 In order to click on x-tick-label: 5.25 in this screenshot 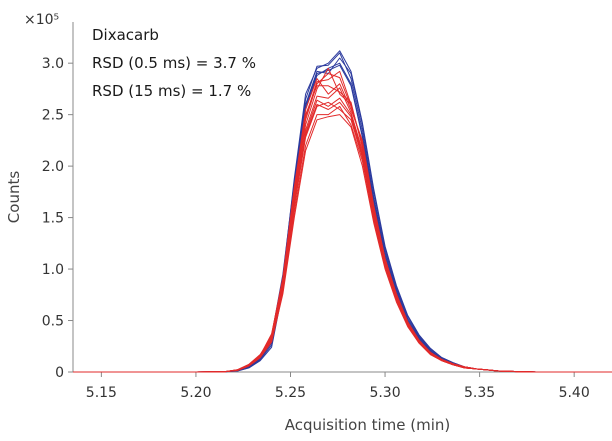, I will do `click(290, 393)`.